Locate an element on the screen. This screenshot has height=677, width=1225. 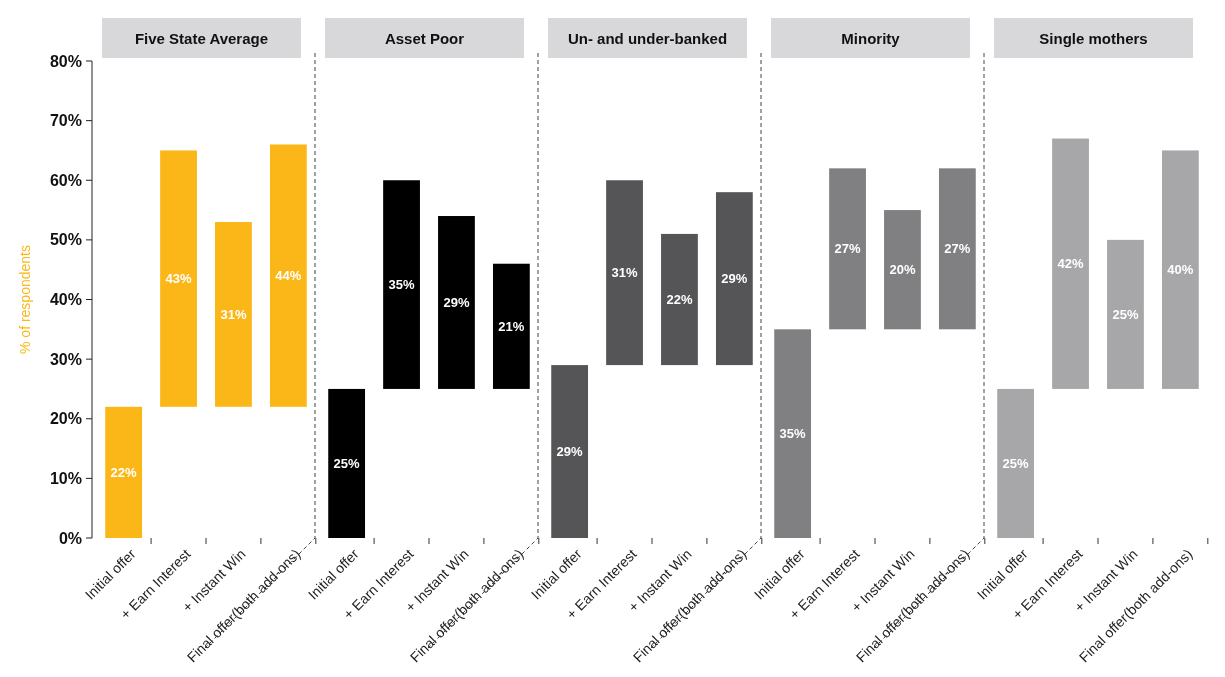
data-label: 43% is located at coordinates (178, 279).